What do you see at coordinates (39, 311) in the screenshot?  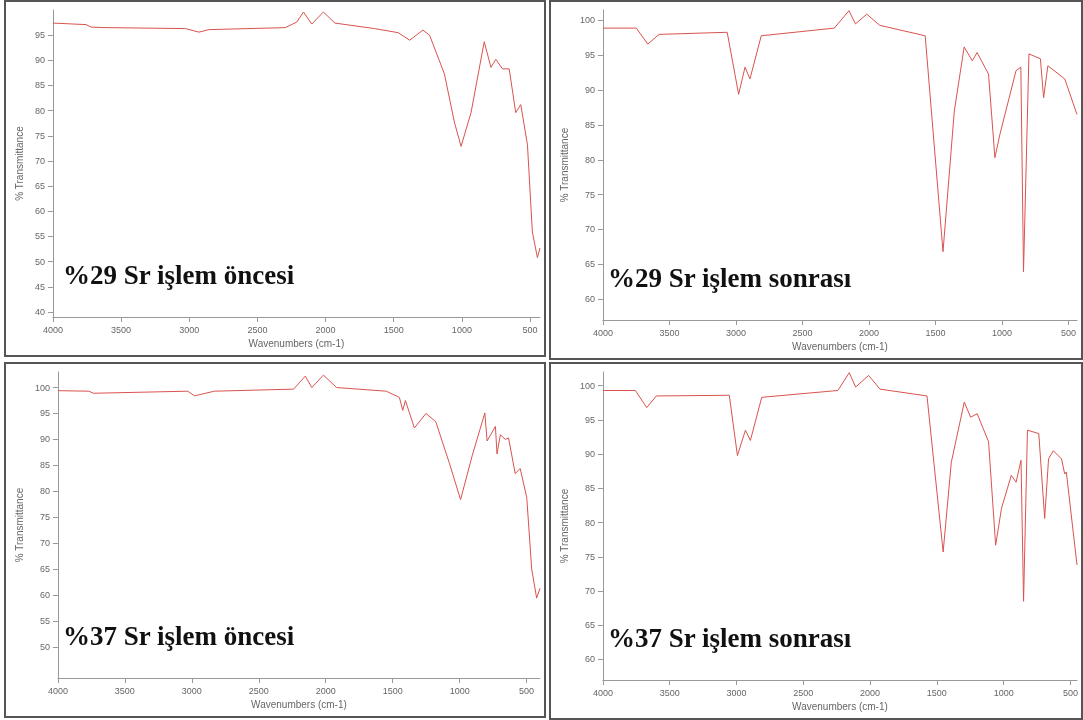 I see `y-tick-label: 40` at bounding box center [39, 311].